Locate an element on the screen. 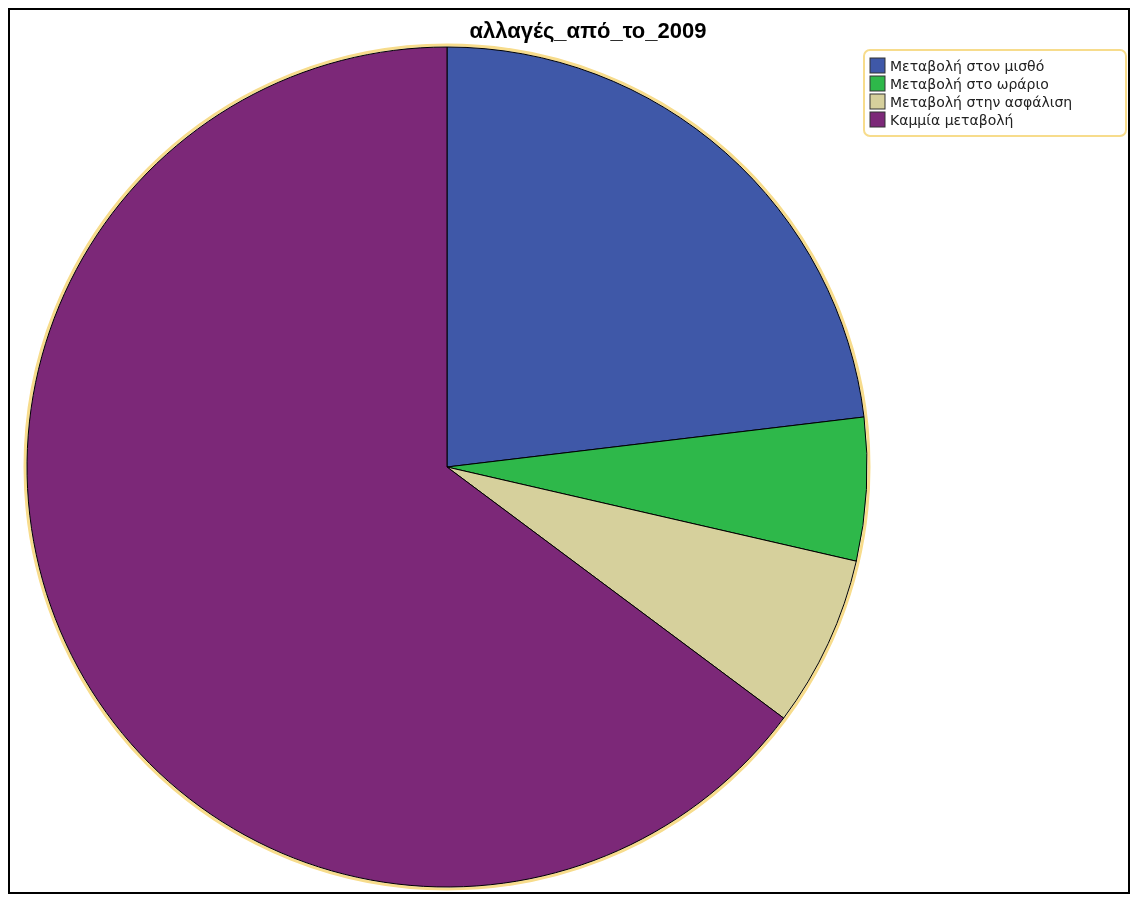 The height and width of the screenshot is (898, 1130). legend-label: Μεταβολή στην ασφάλιση is located at coordinates (981, 101).